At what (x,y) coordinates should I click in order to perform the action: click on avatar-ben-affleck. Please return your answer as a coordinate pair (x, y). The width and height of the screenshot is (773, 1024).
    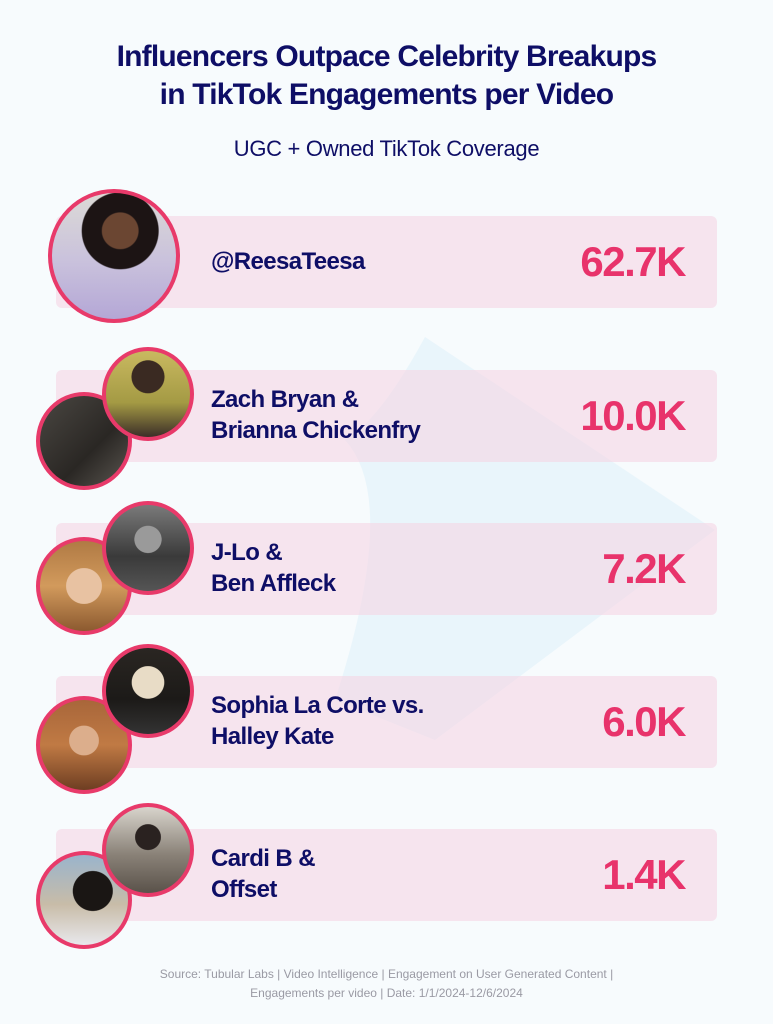
    Looking at the image, I should click on (148, 548).